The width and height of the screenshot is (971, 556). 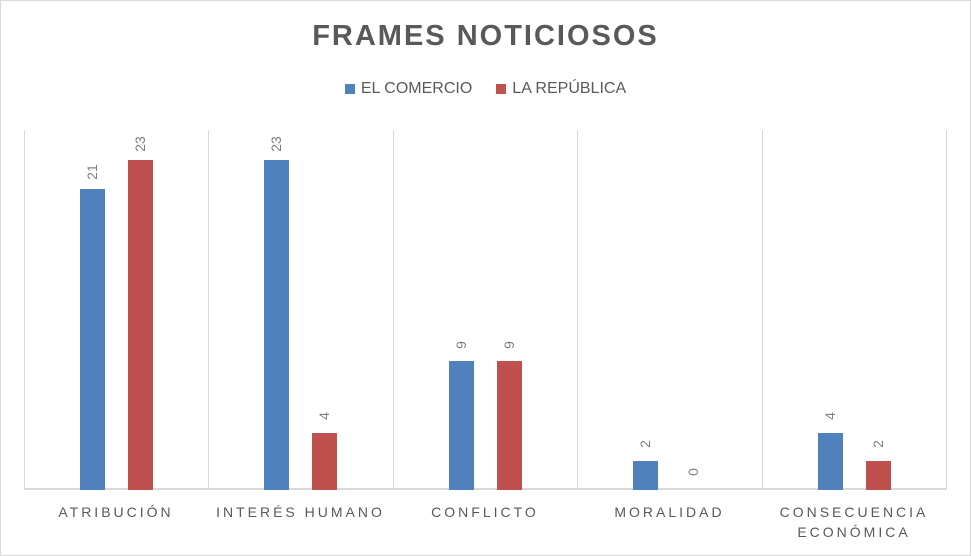 What do you see at coordinates (485, 512) in the screenshot?
I see `category-label: CONFLICTO` at bounding box center [485, 512].